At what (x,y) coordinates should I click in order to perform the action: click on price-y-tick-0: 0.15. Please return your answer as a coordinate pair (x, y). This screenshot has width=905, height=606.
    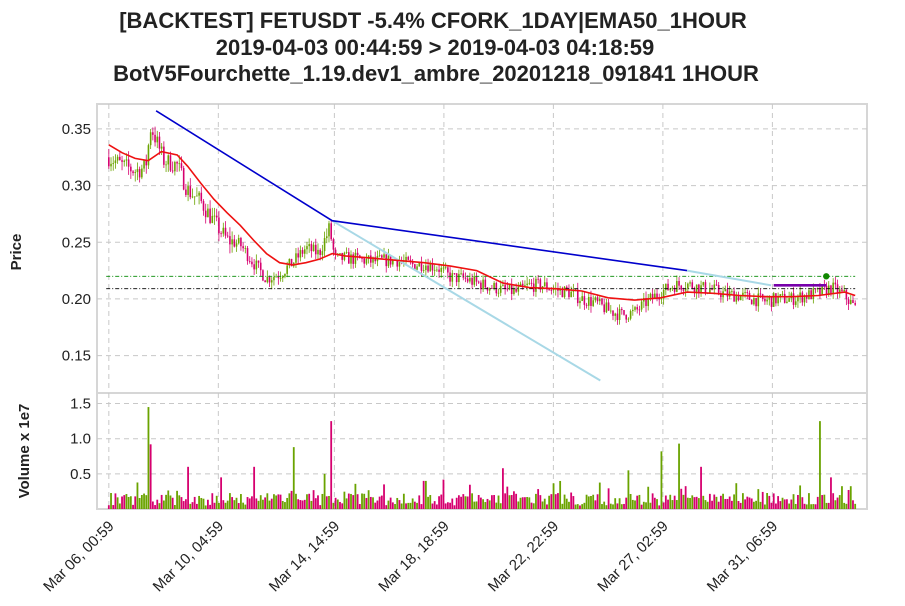
    Looking at the image, I should click on (76, 356).